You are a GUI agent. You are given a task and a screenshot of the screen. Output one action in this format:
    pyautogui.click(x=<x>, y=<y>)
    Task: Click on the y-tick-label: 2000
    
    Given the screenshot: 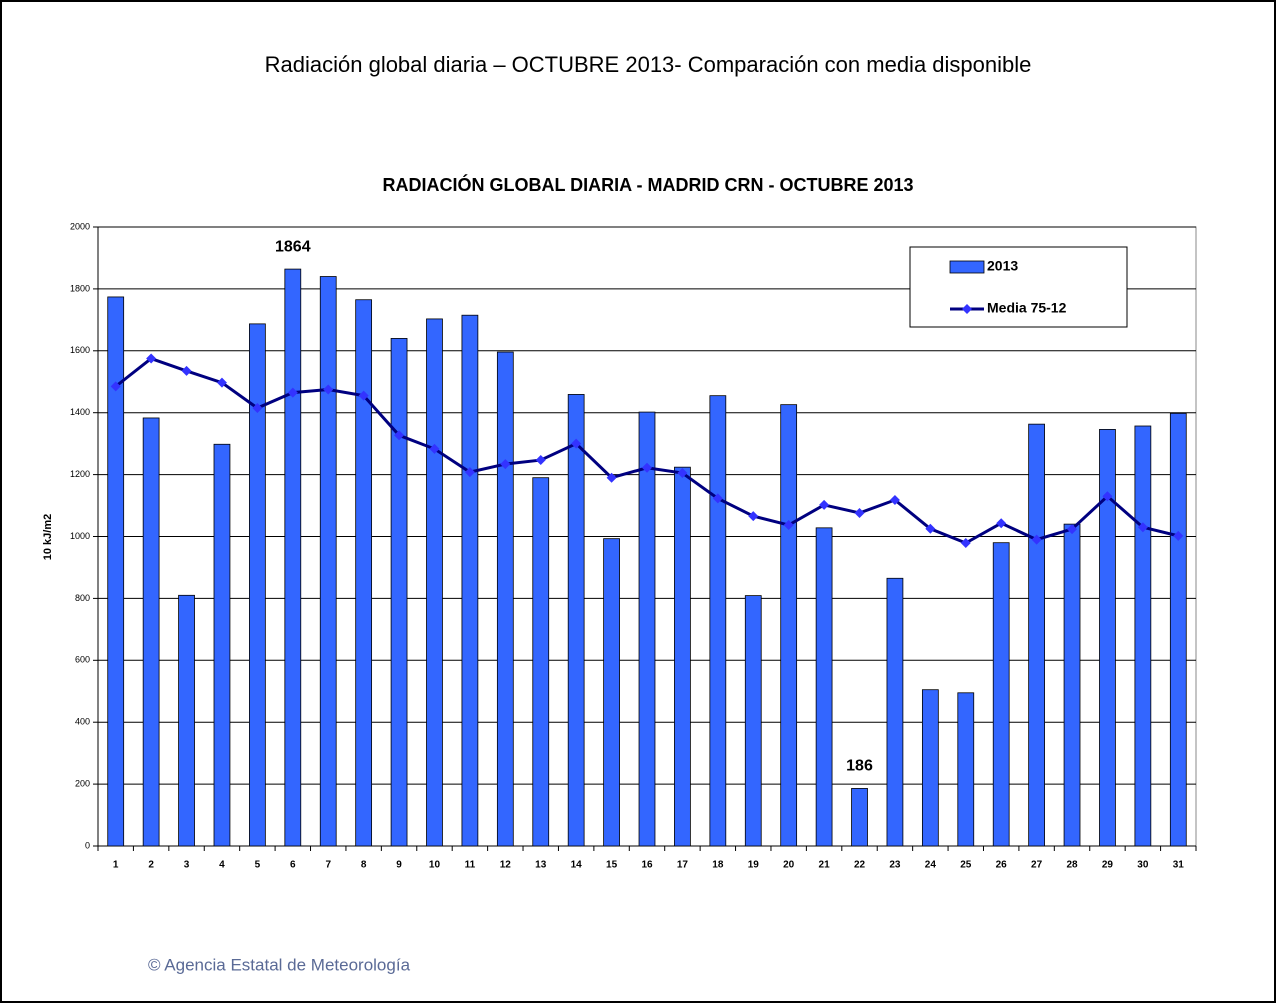 What is the action you would take?
    pyautogui.click(x=80, y=226)
    